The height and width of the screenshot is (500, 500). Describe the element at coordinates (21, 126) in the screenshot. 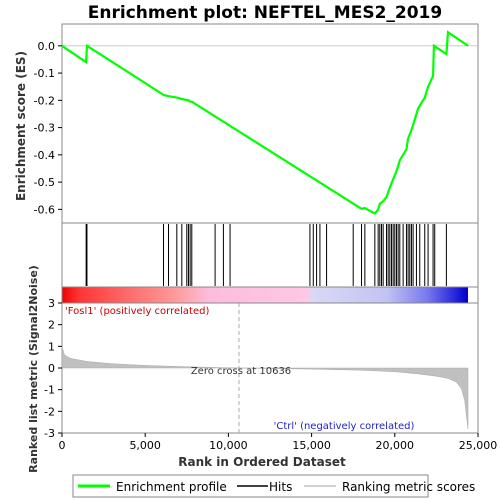

I see `es-y-axis-label: Enrichment score (ES)` at that location.